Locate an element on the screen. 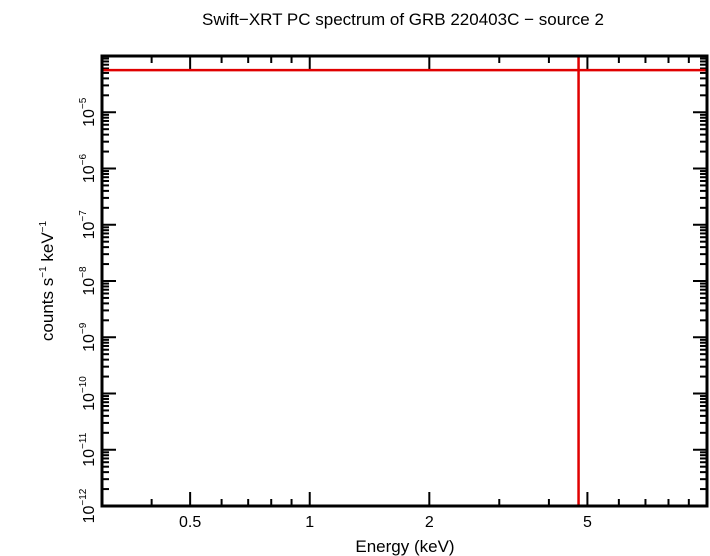  y-tick-label: 10−6 is located at coordinates (88, 168).